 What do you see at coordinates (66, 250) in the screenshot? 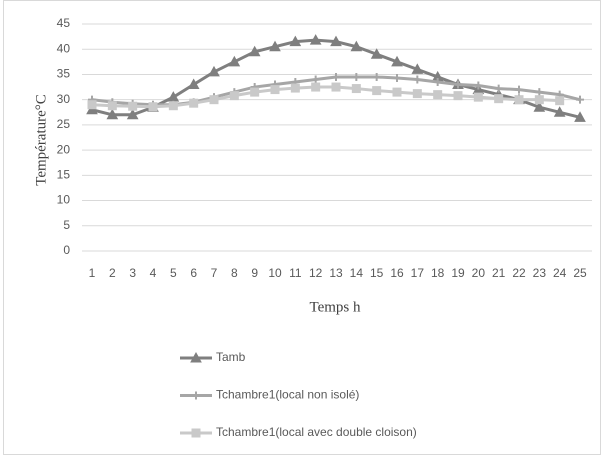
I see `y-tick-label: 0` at bounding box center [66, 250].